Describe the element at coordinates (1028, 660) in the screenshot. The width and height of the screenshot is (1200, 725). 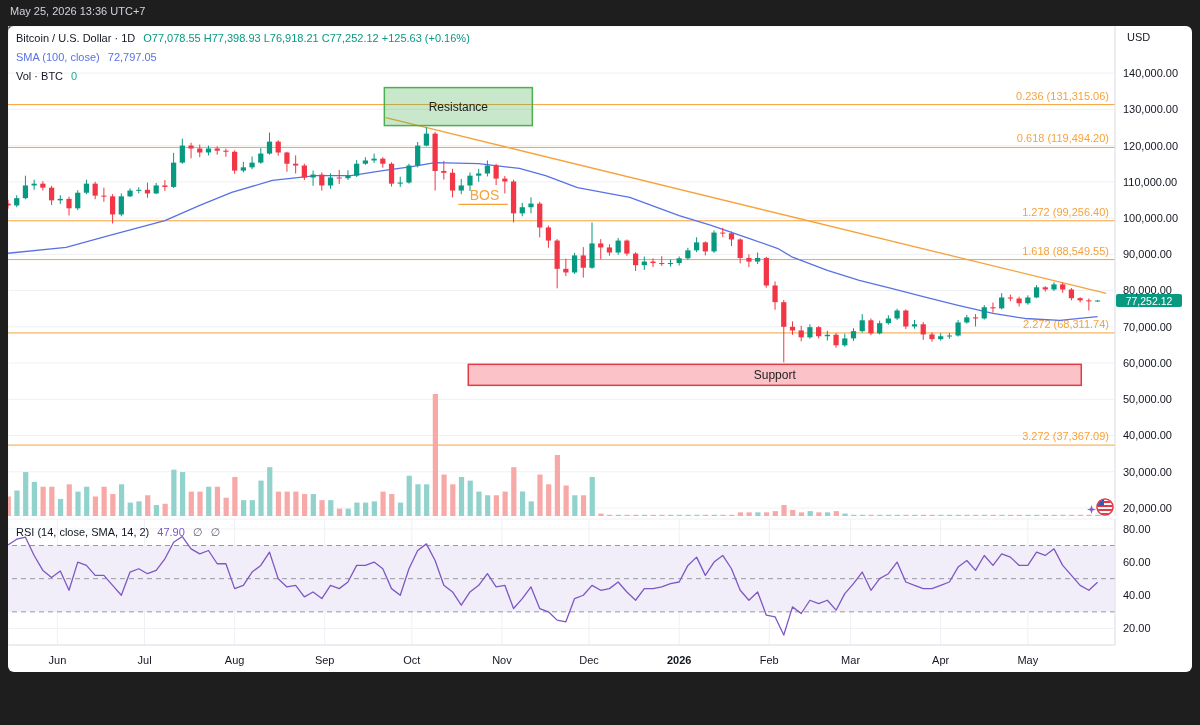
I see `x-tick-label: May` at that location.